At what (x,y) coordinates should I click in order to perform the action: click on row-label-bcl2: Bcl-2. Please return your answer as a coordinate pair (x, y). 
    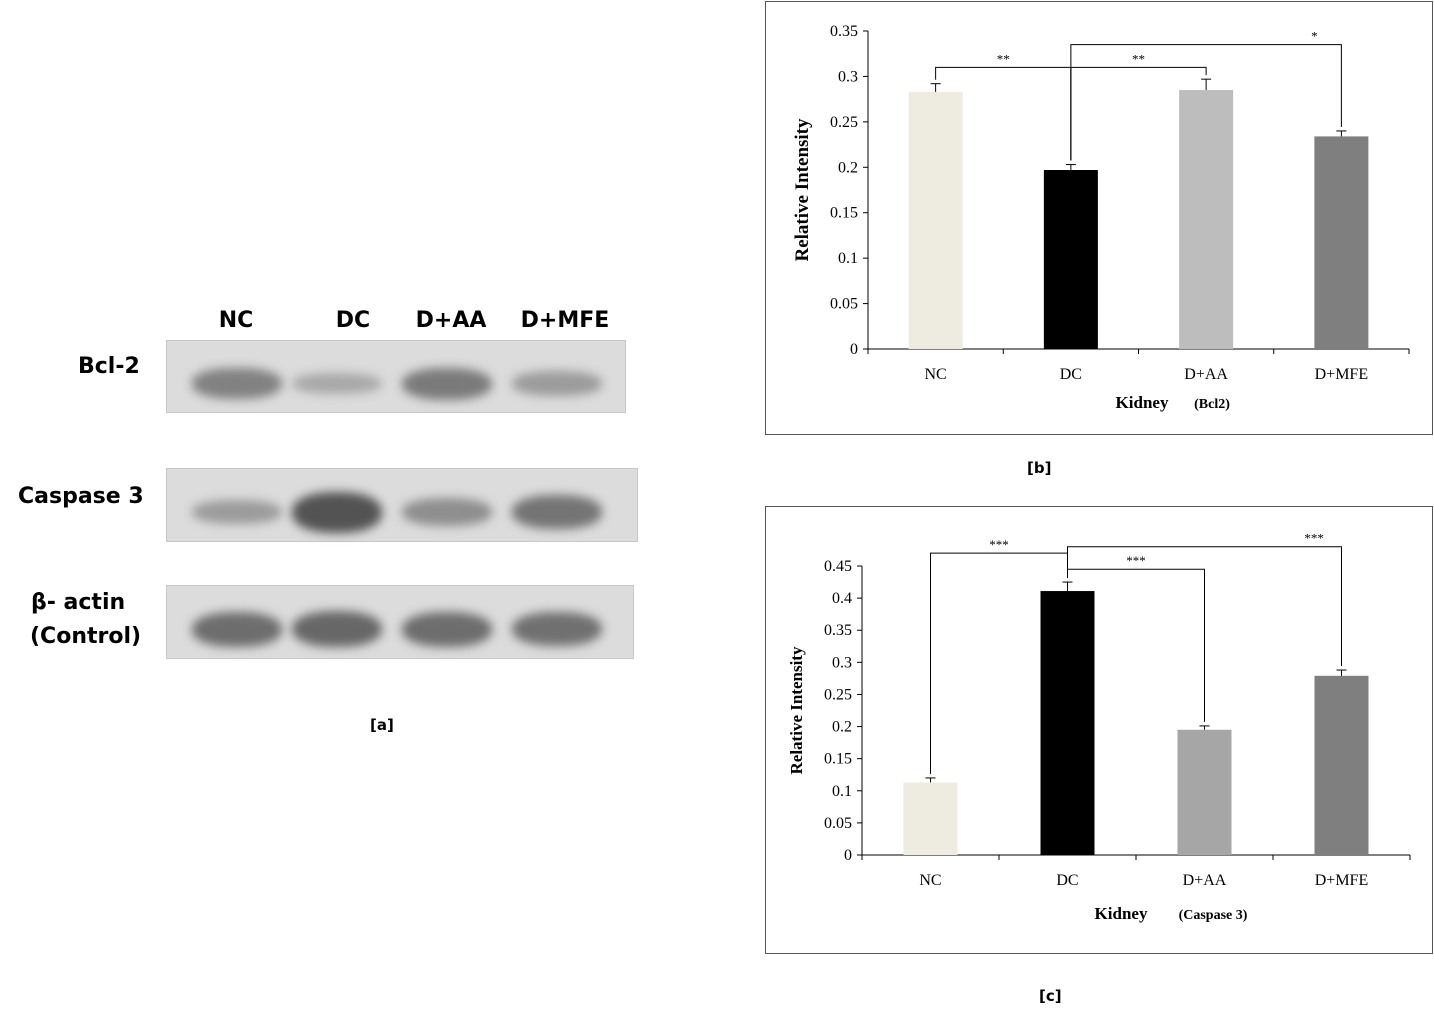
    Looking at the image, I should click on (109, 366).